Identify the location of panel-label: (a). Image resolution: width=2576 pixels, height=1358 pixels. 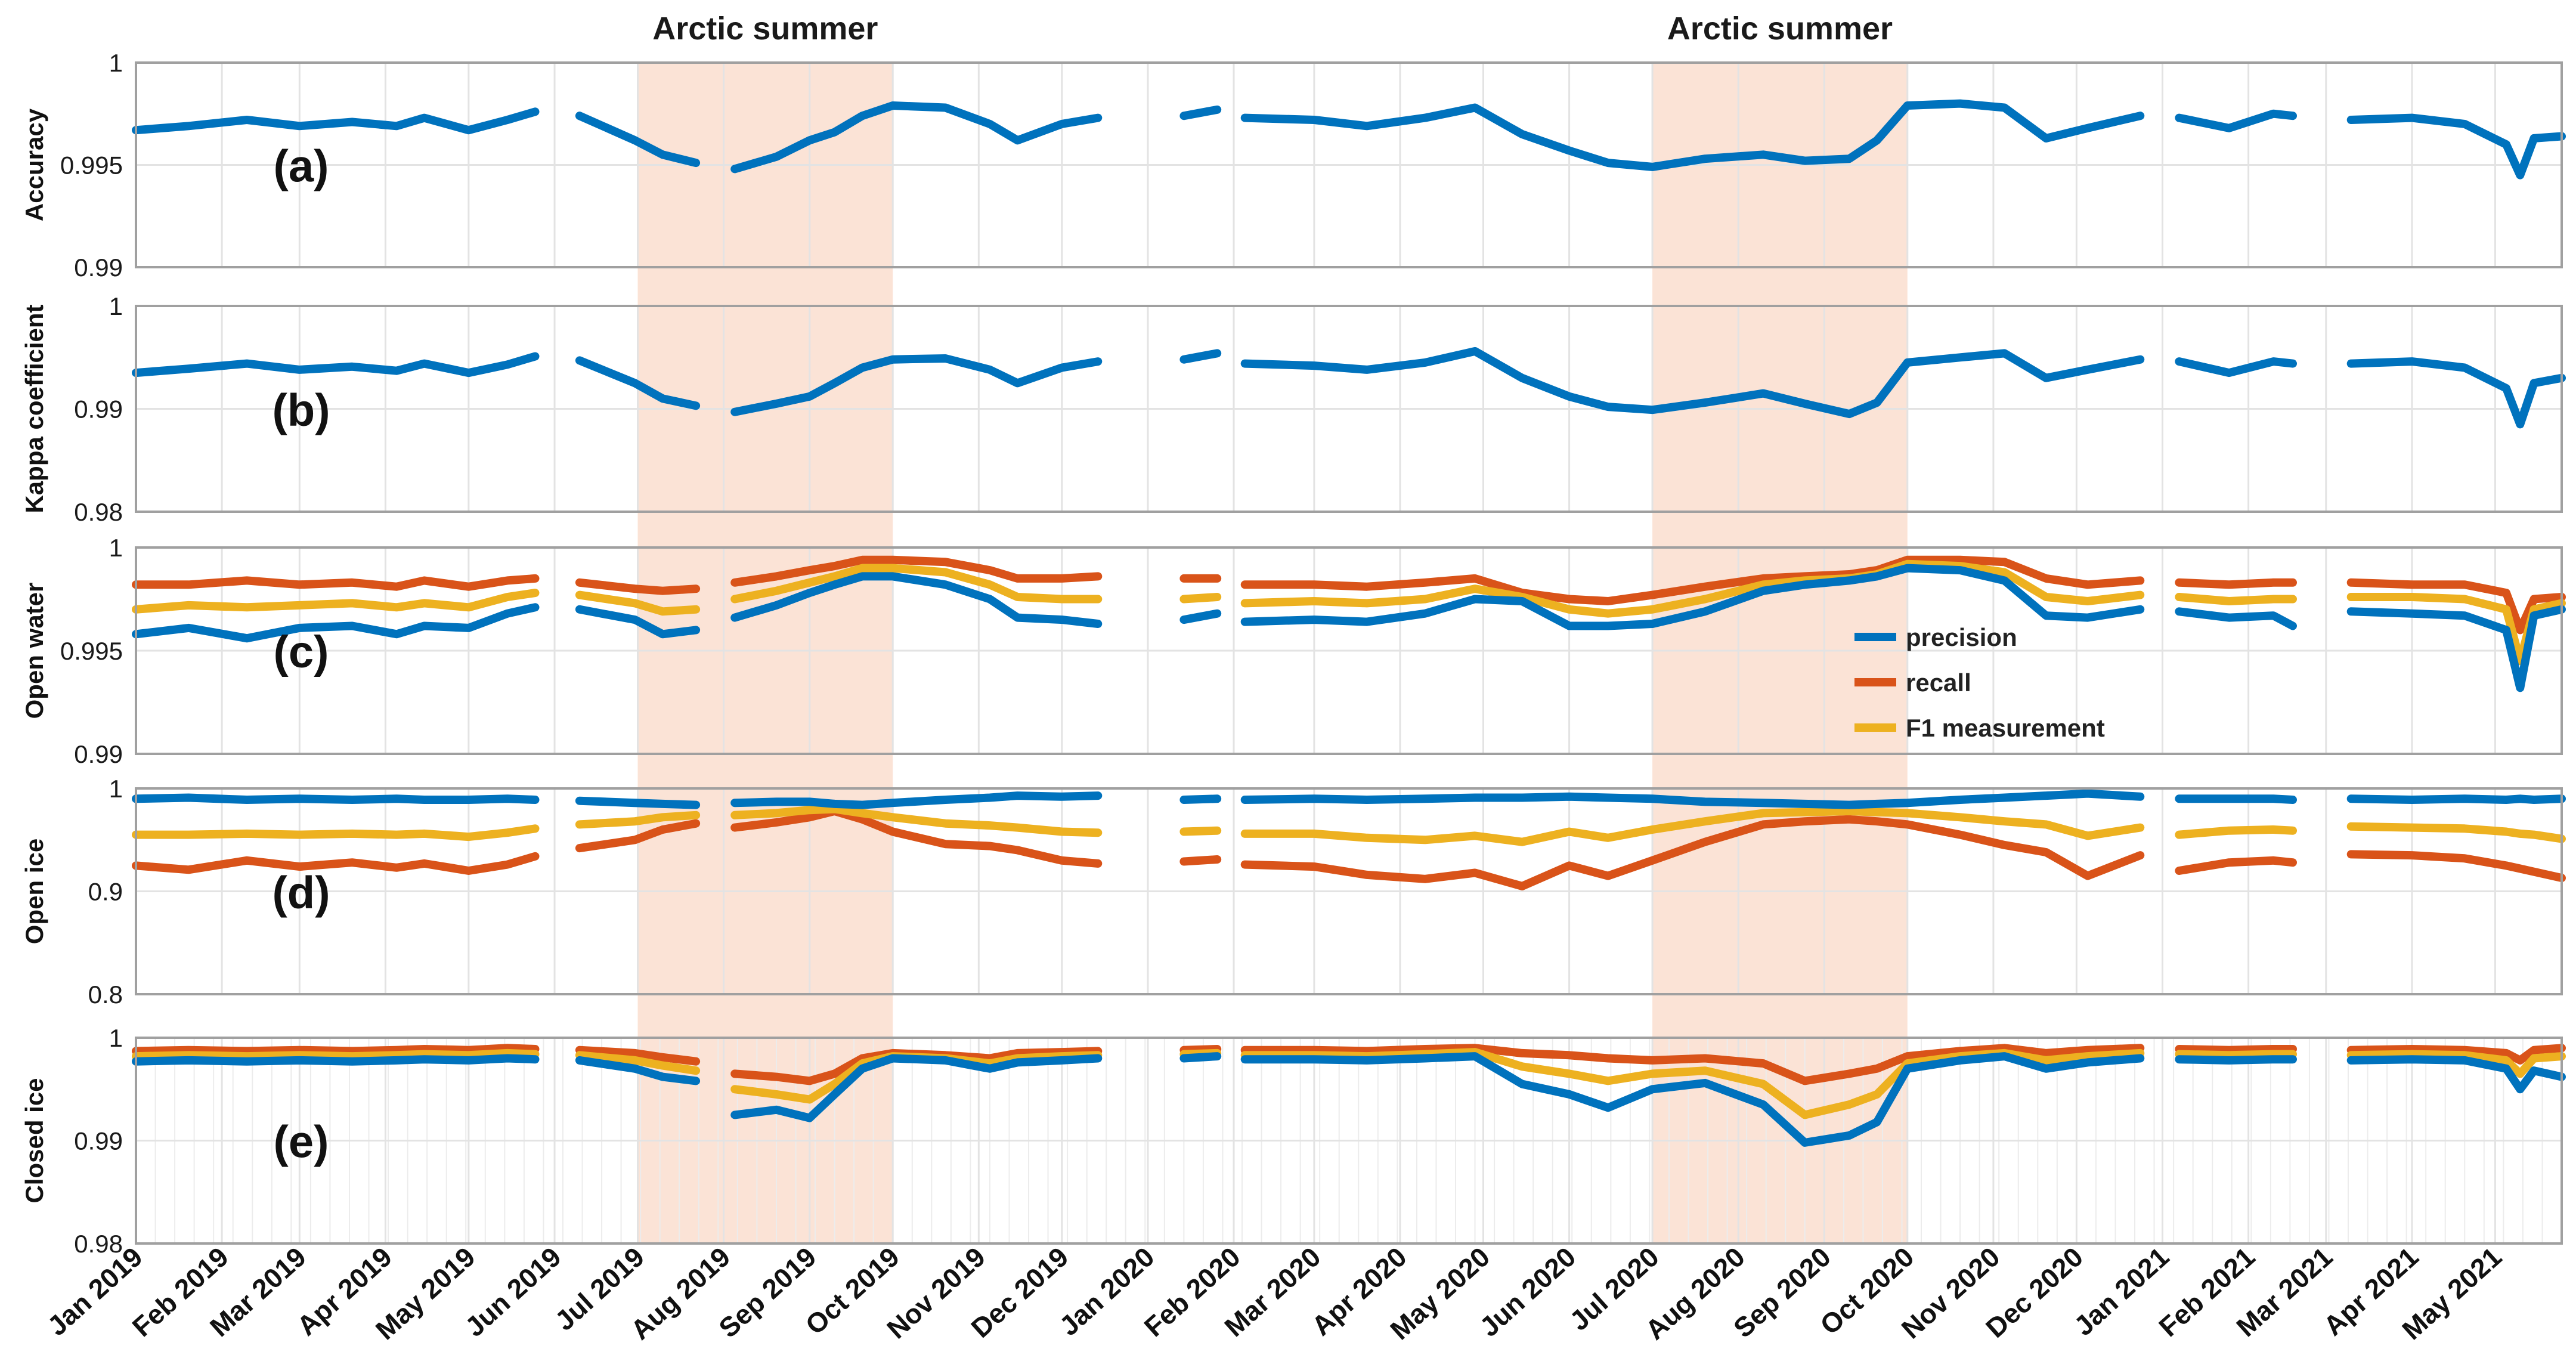
(301, 166).